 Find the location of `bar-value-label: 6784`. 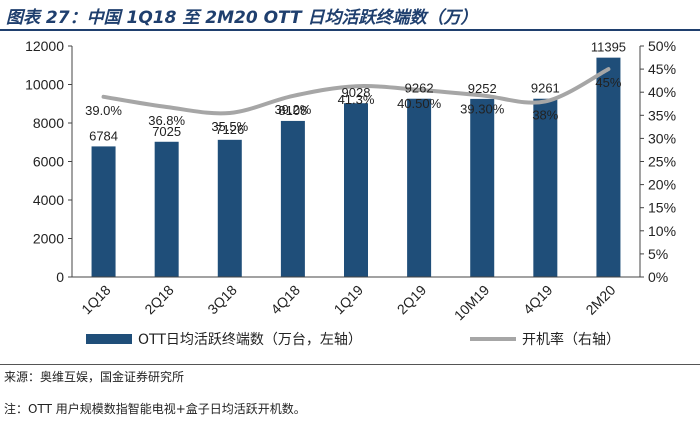

bar-value-label: 6784 is located at coordinates (103, 135).